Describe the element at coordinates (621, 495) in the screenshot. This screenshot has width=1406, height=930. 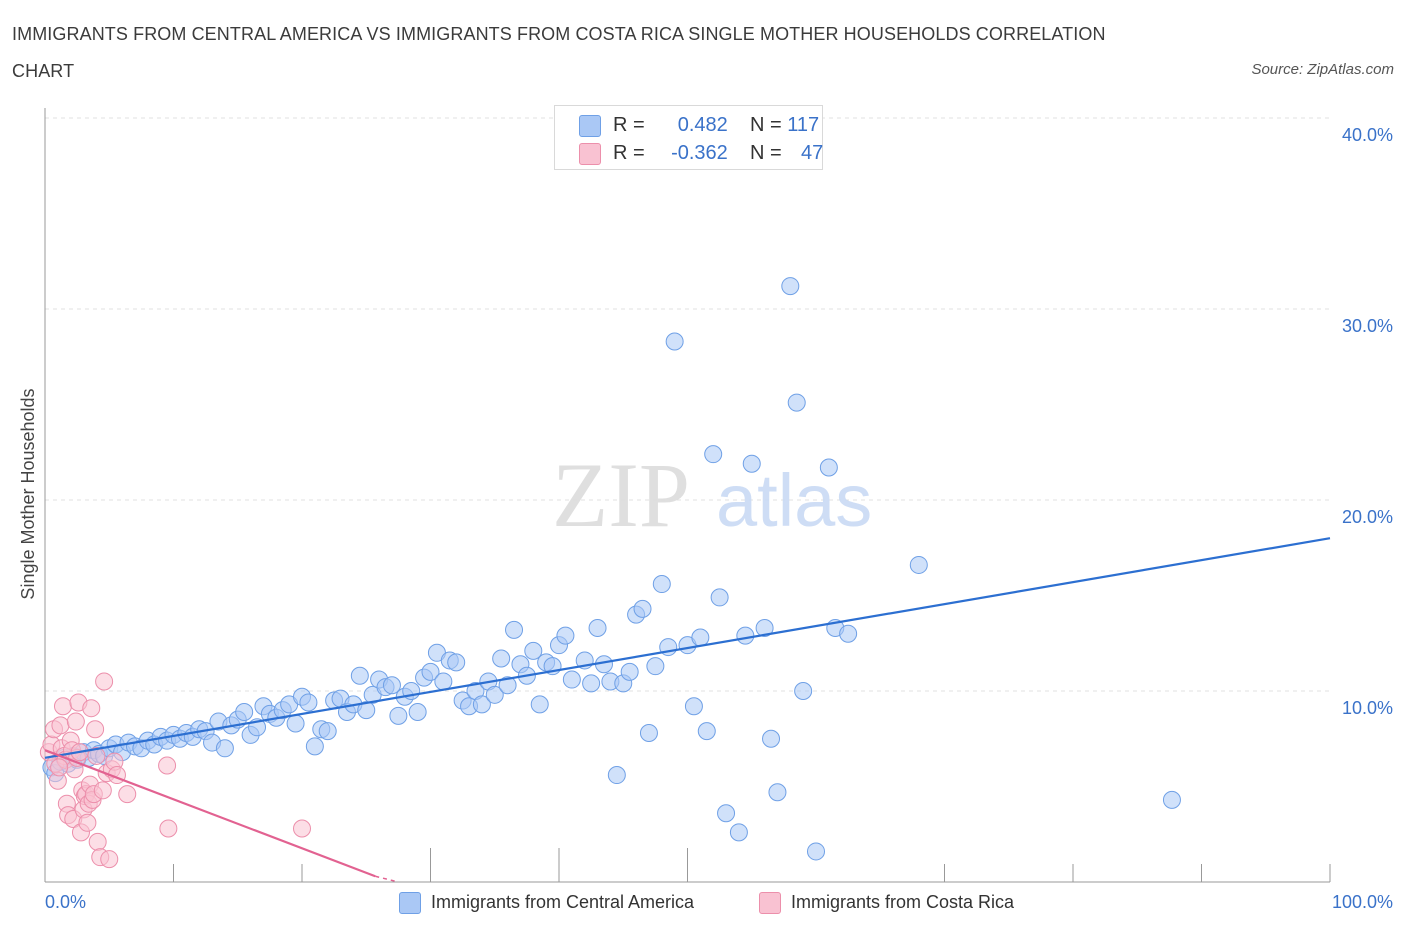
I see `watermark-zip: ZIP` at that location.